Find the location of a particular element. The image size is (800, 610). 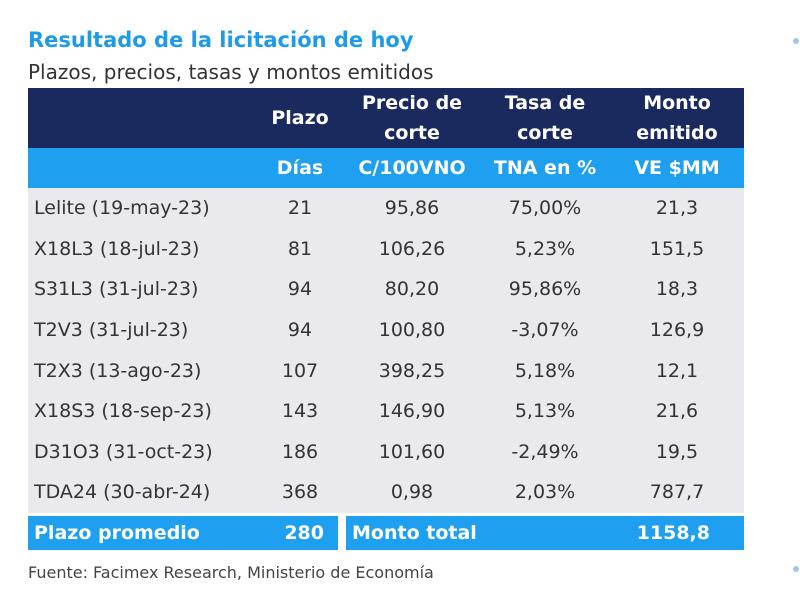

monto-summary-cell: Monto total 1158,8 is located at coordinates (544, 532).